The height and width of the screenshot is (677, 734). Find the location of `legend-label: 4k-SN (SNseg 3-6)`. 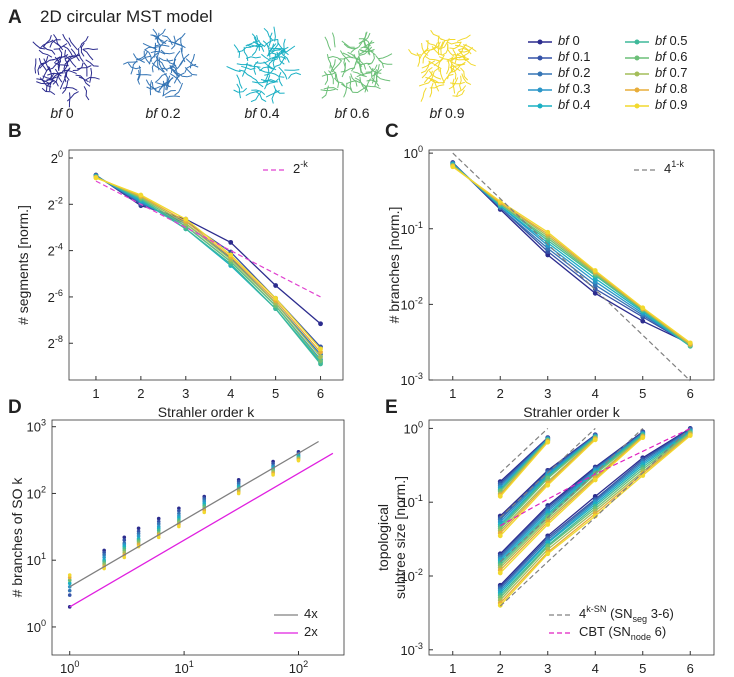

legend-label: 4k-SN (SNseg 3-6) is located at coordinates (626, 614).